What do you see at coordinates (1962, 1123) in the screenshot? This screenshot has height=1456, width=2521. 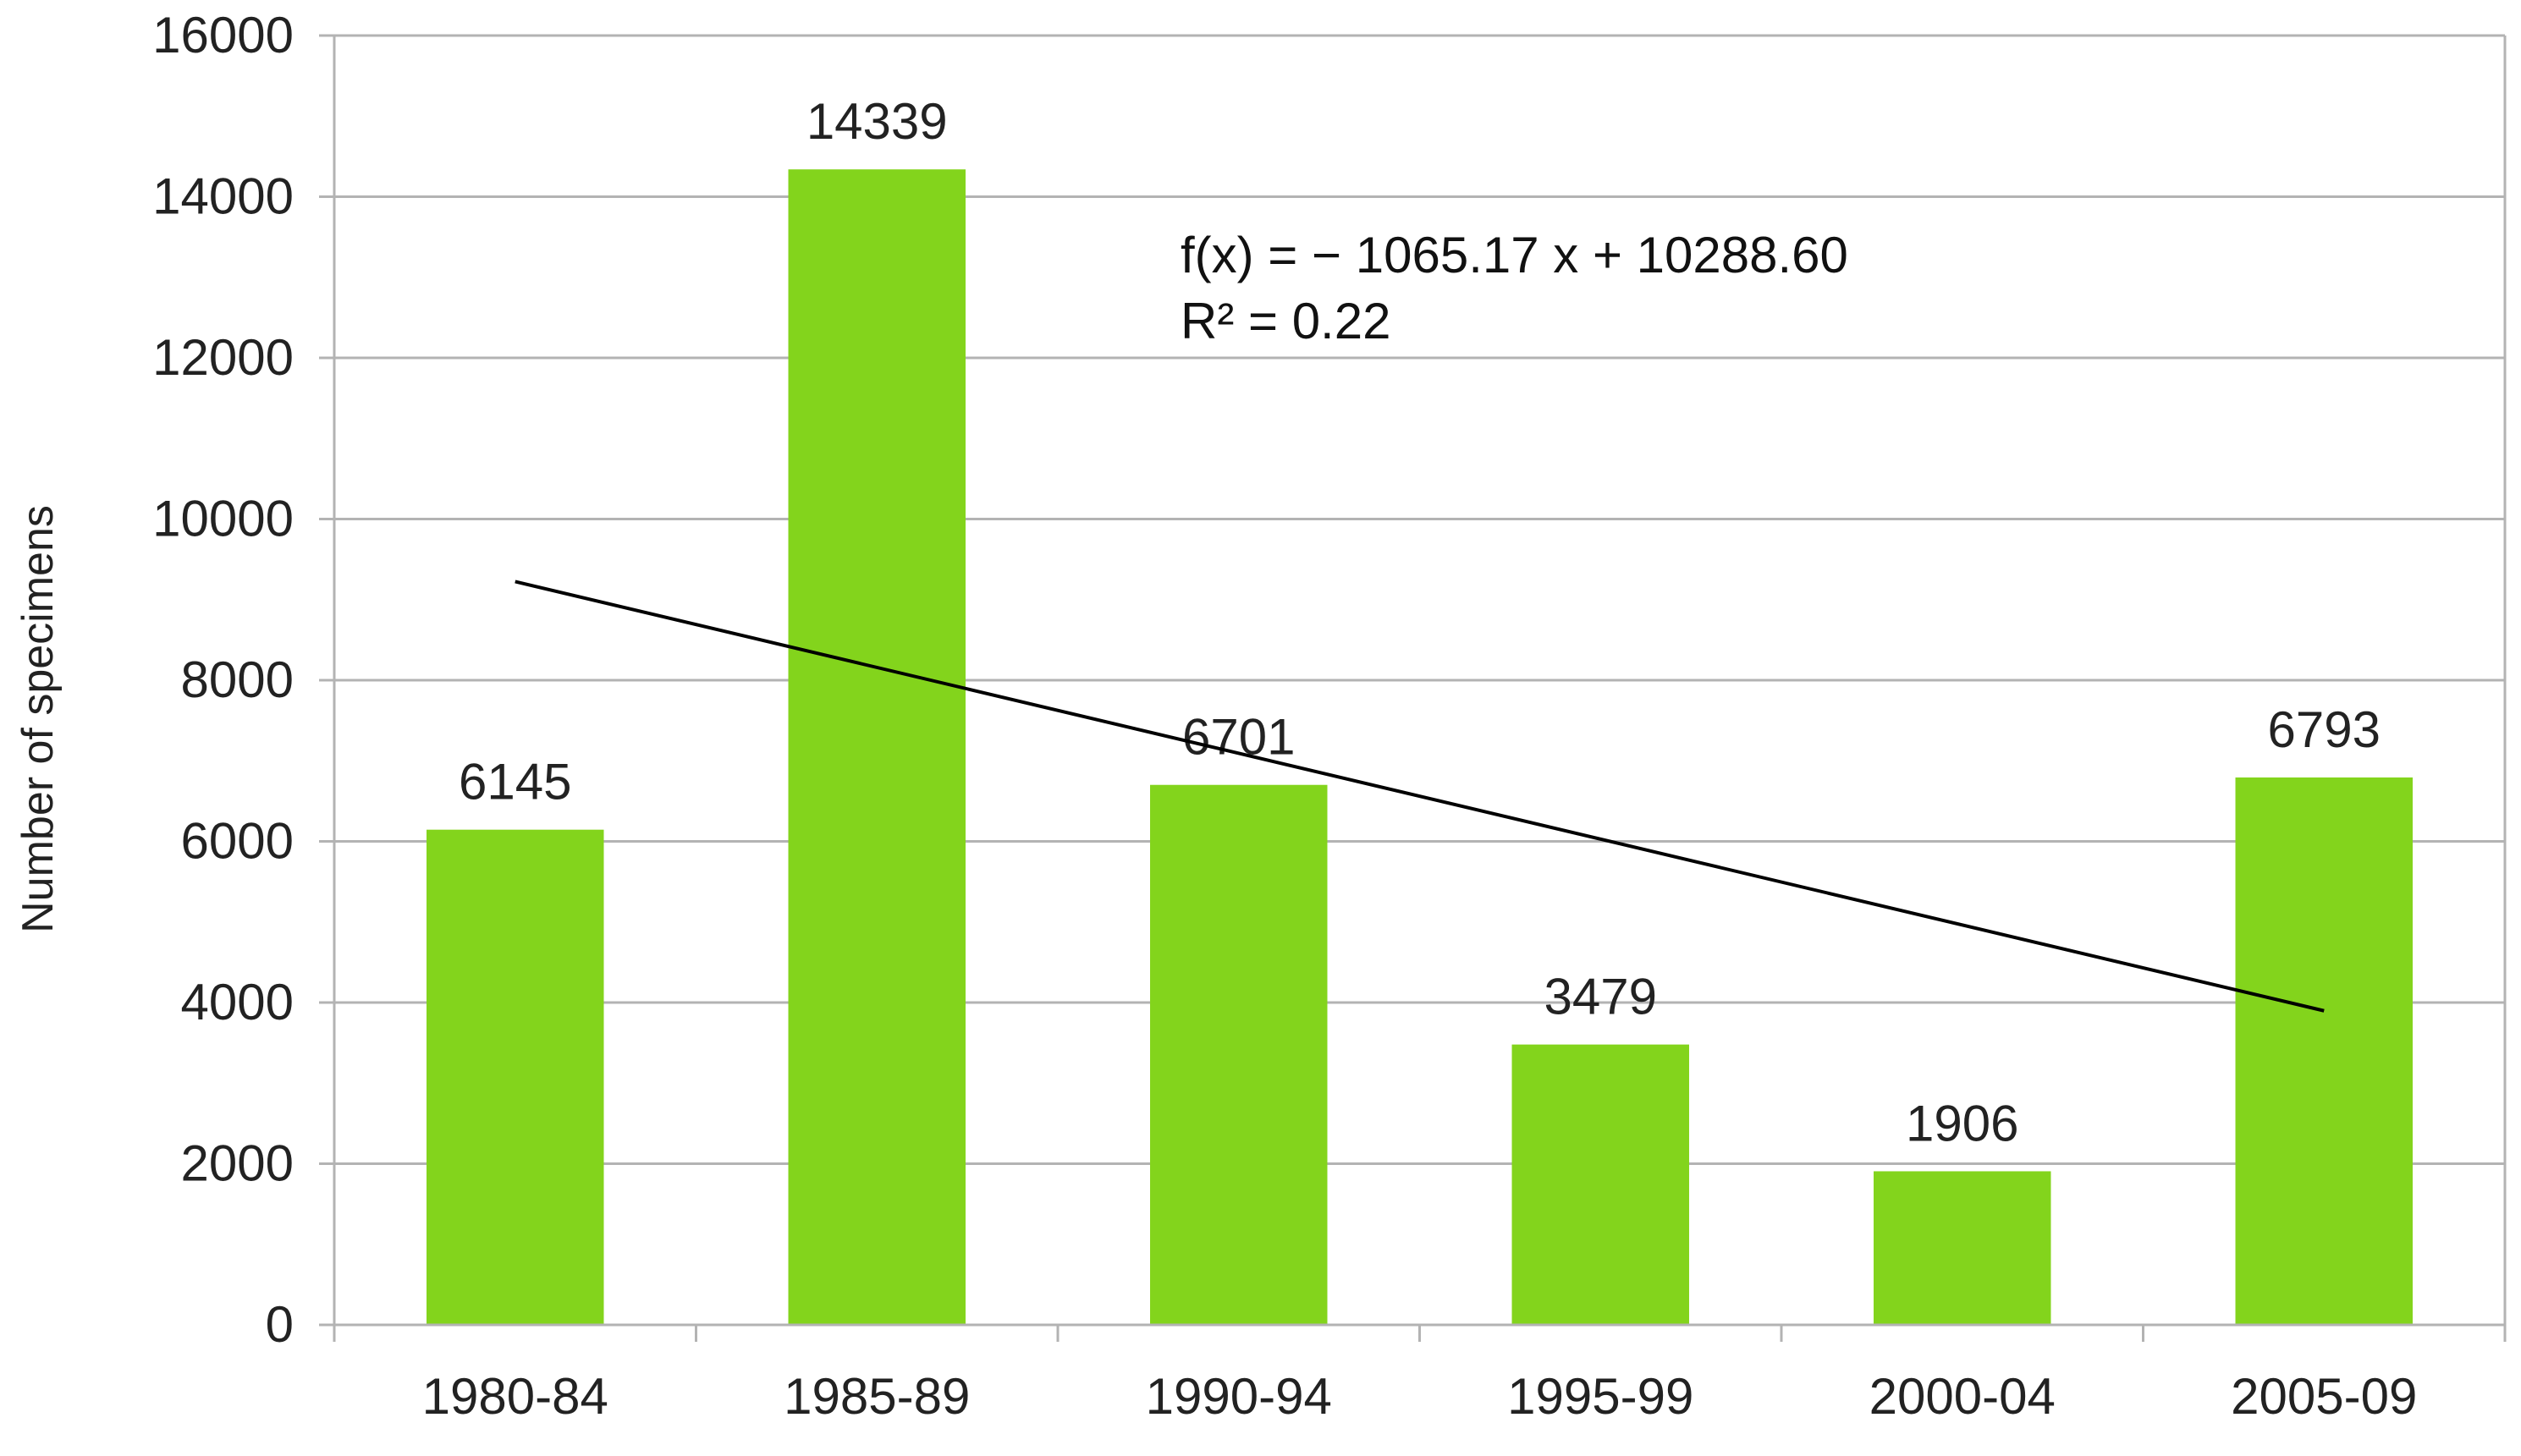 I see `bar-value-label: 1906` at bounding box center [1962, 1123].